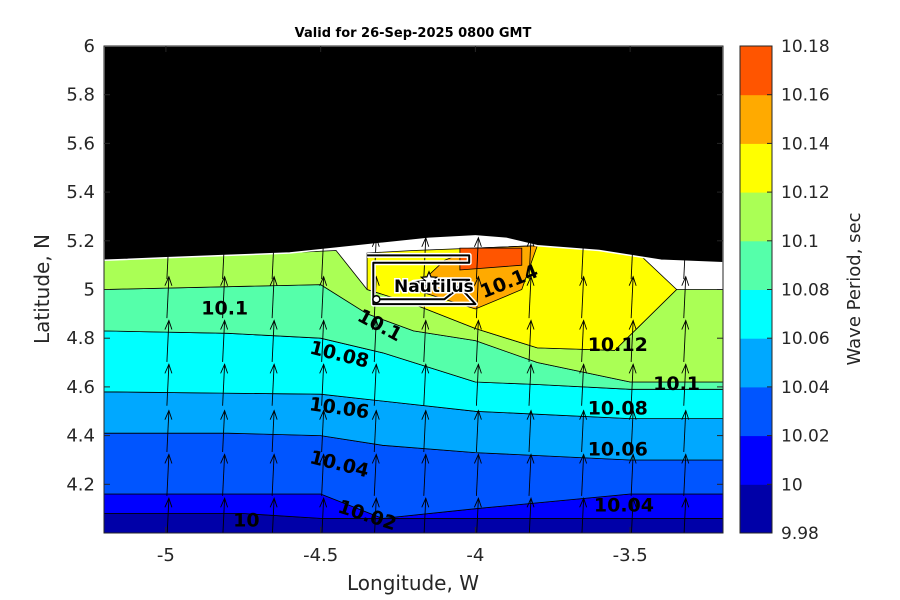 The image size is (900, 600). I want to click on x-axis-label: Longitude, W, so click(413, 583).